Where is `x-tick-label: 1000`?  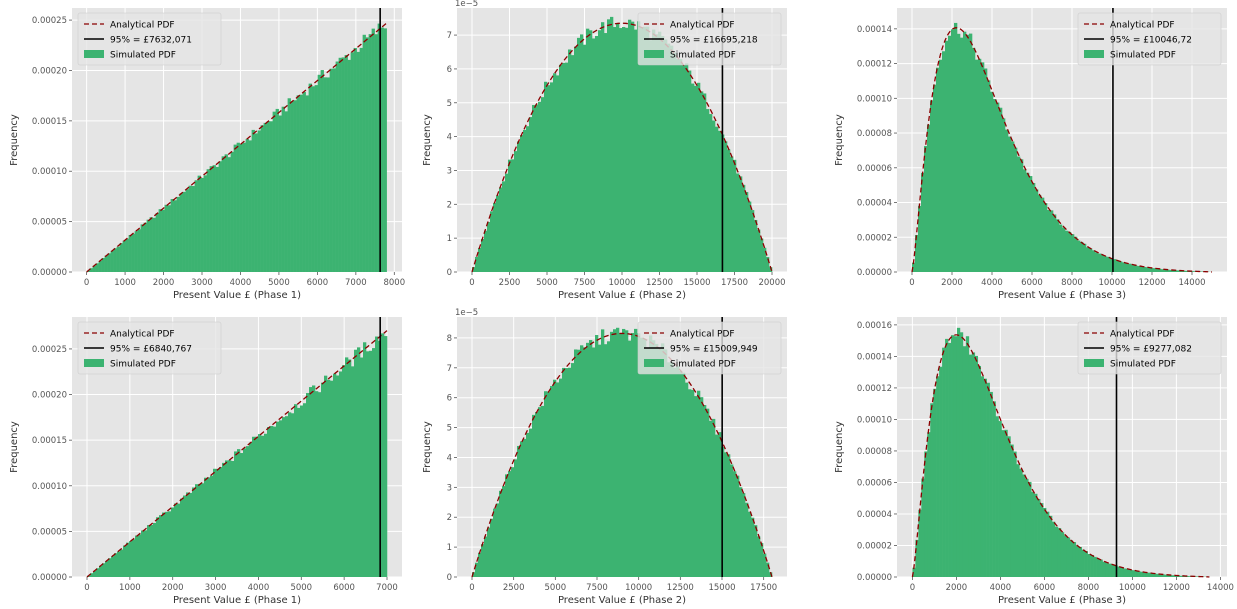 x-tick-label: 1000 is located at coordinates (125, 283).